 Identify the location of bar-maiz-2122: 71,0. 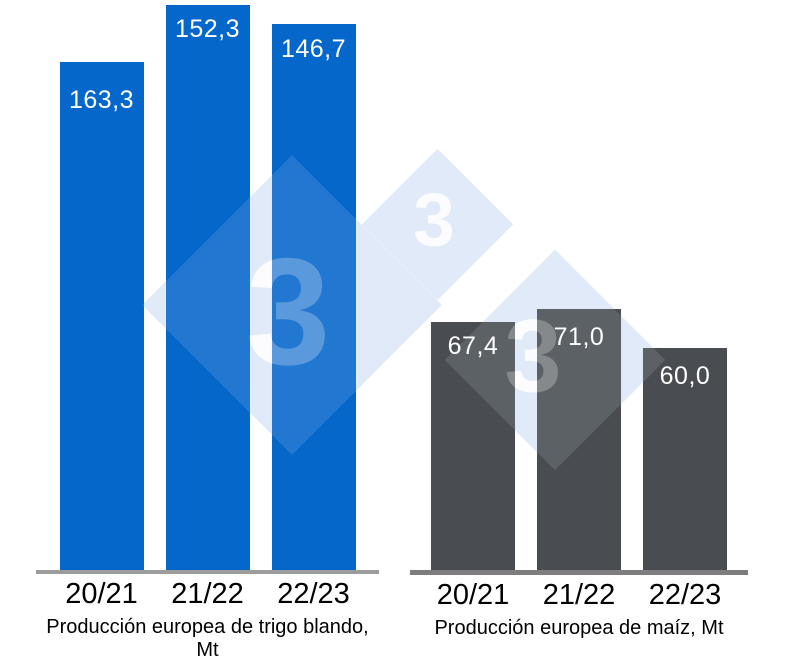
(579, 439).